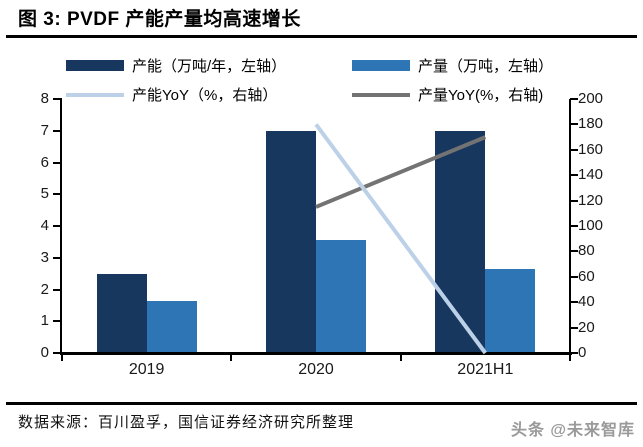 Image resolution: width=643 pixels, height=447 pixels. What do you see at coordinates (159, 19) in the screenshot?
I see `figure-title: 图 3: PVDF 产能产量均高速增长` at bounding box center [159, 19].